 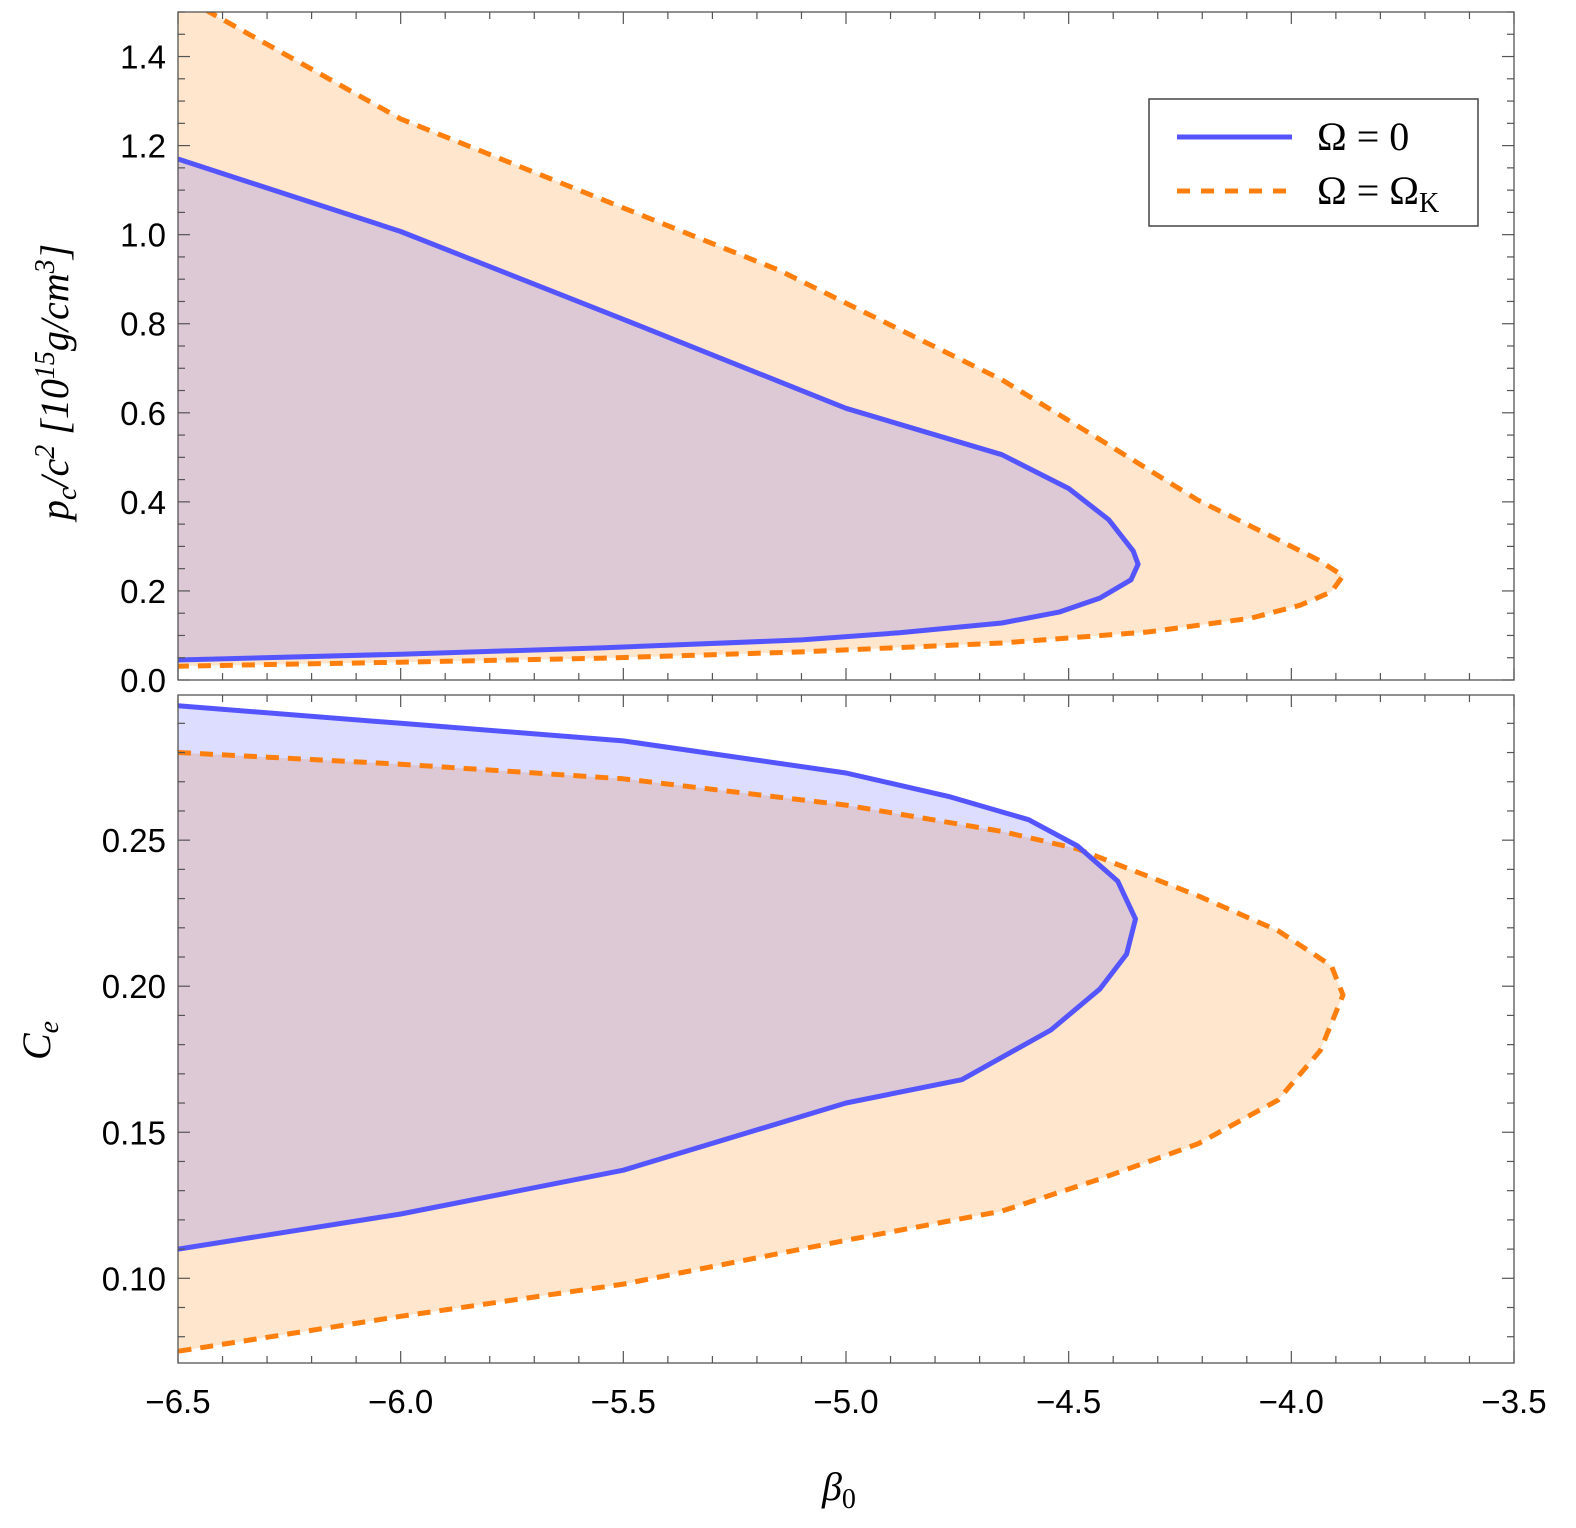 I want to click on y-tick-label: 0.4, so click(x=143, y=502).